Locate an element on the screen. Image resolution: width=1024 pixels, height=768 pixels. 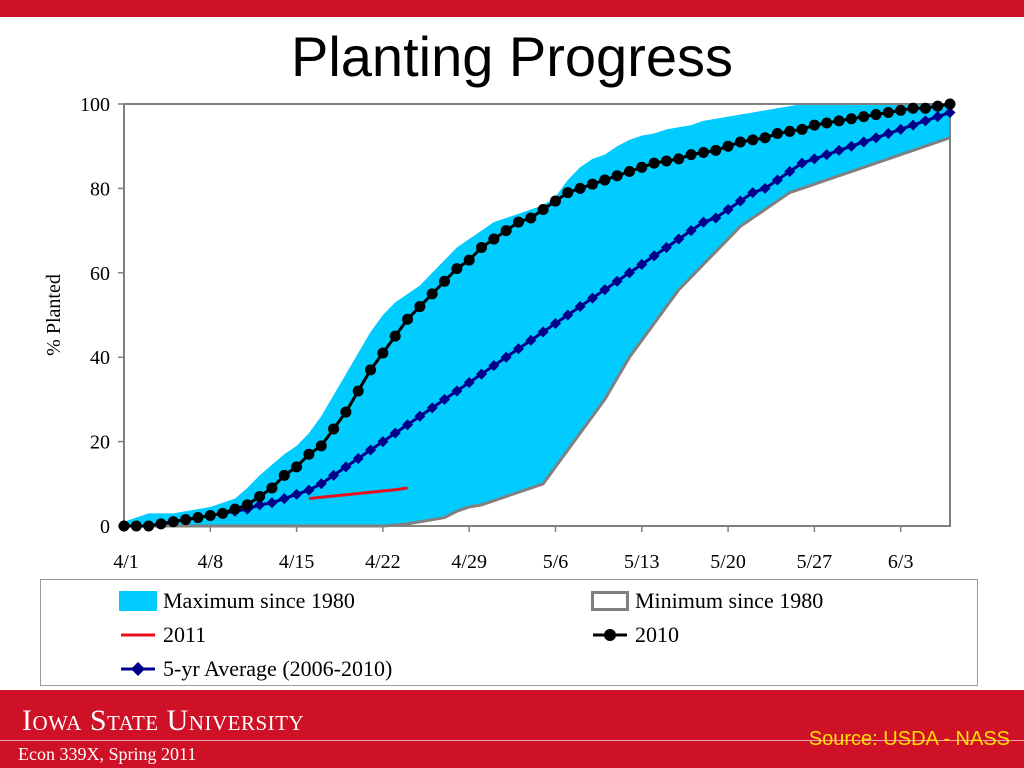
footer-divider is located at coordinates (512, 740).